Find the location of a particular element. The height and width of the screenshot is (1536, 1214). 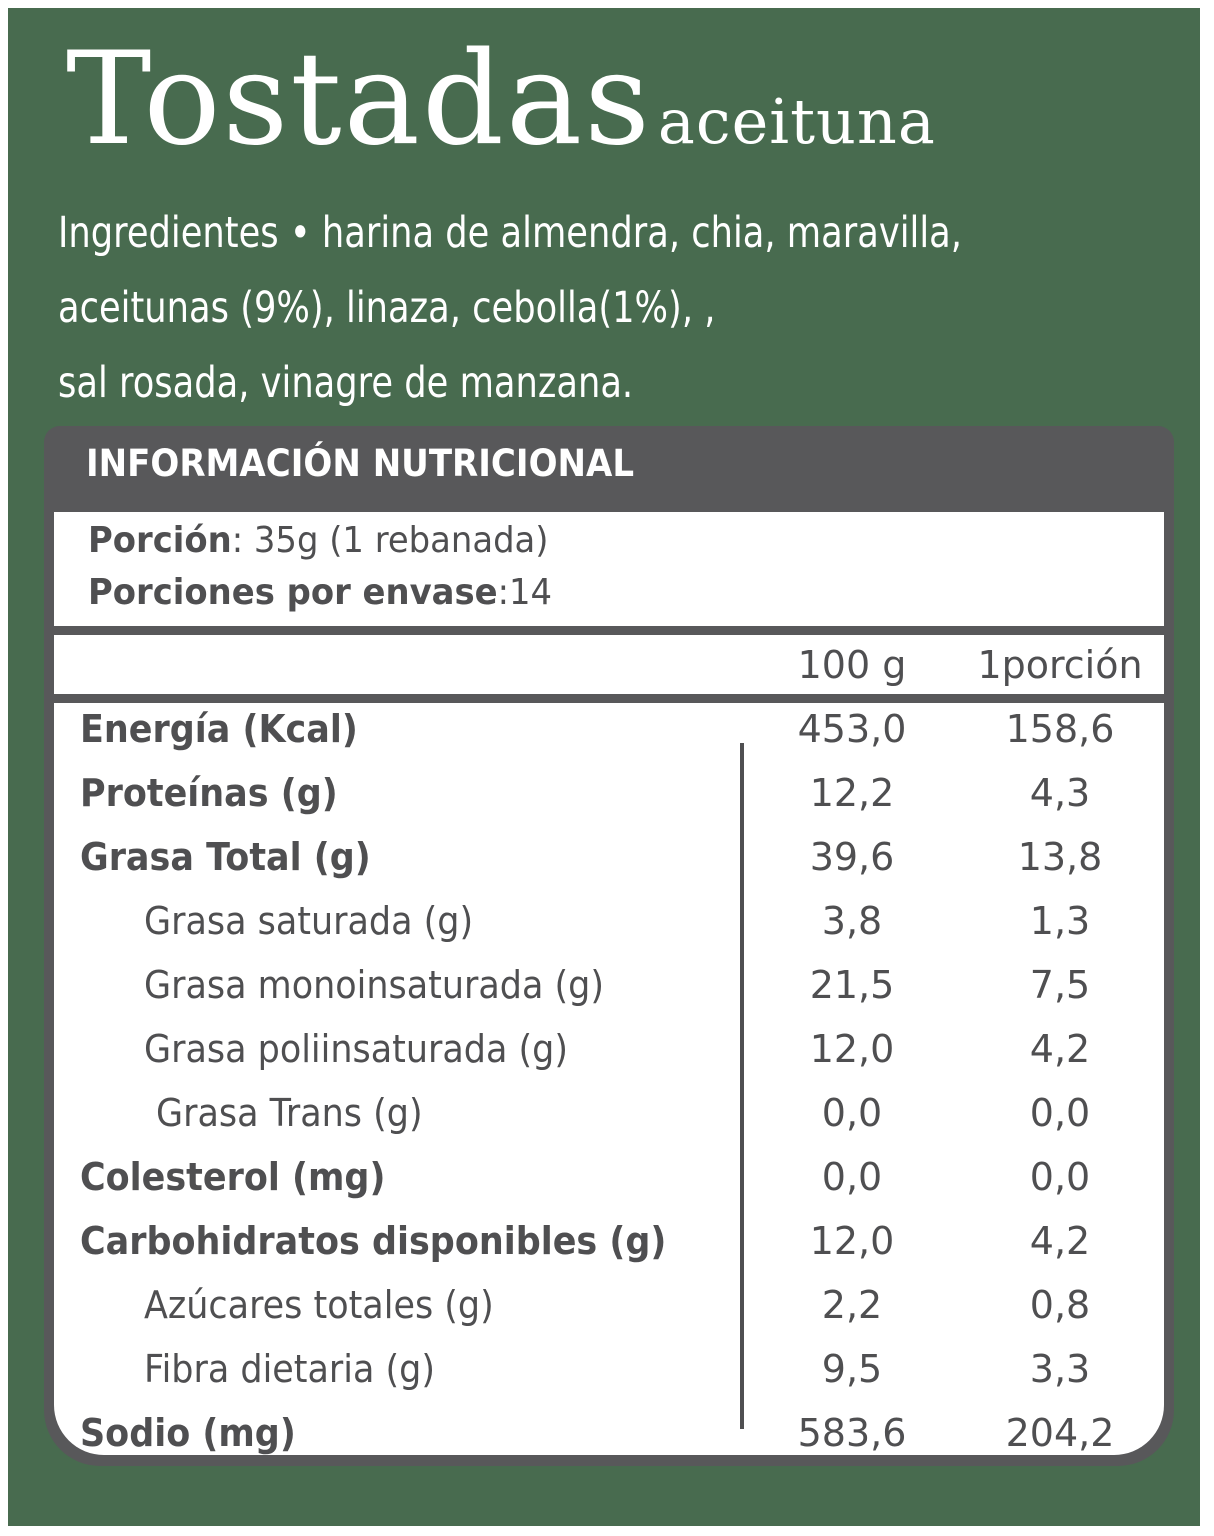

column-header-row: 100 g 1porción is located at coordinates (609, 664).